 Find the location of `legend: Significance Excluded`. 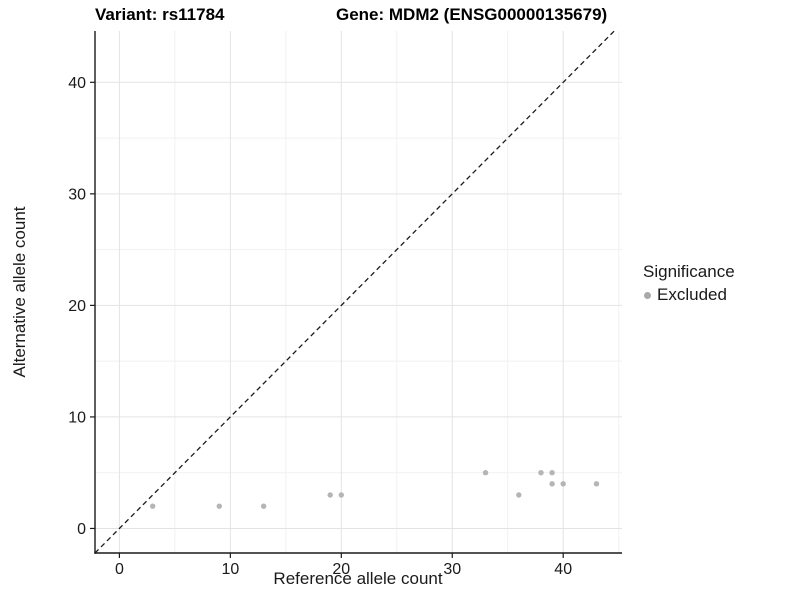

legend: Significance Excluded is located at coordinates (688, 283).